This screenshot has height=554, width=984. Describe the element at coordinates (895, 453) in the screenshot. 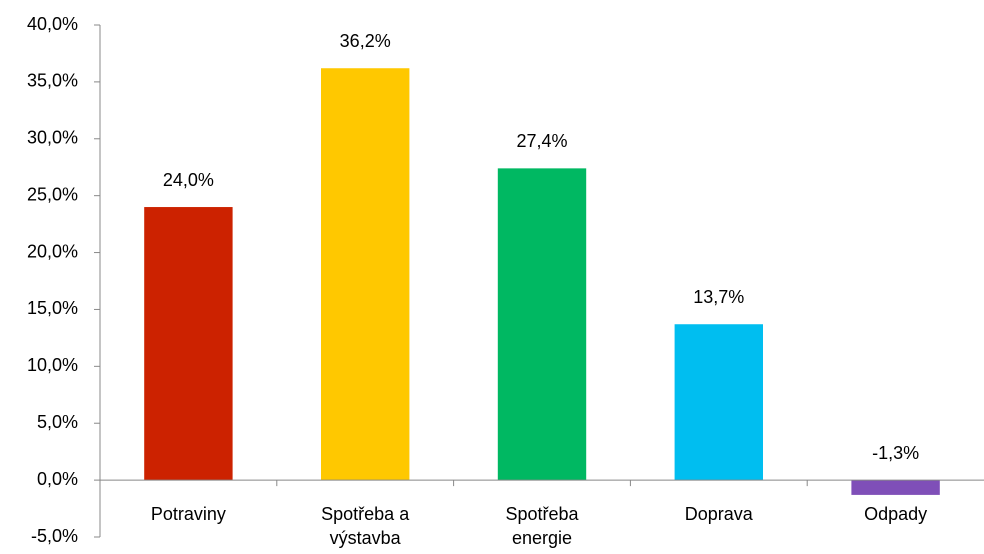

I see `value-label: -1,3%` at that location.